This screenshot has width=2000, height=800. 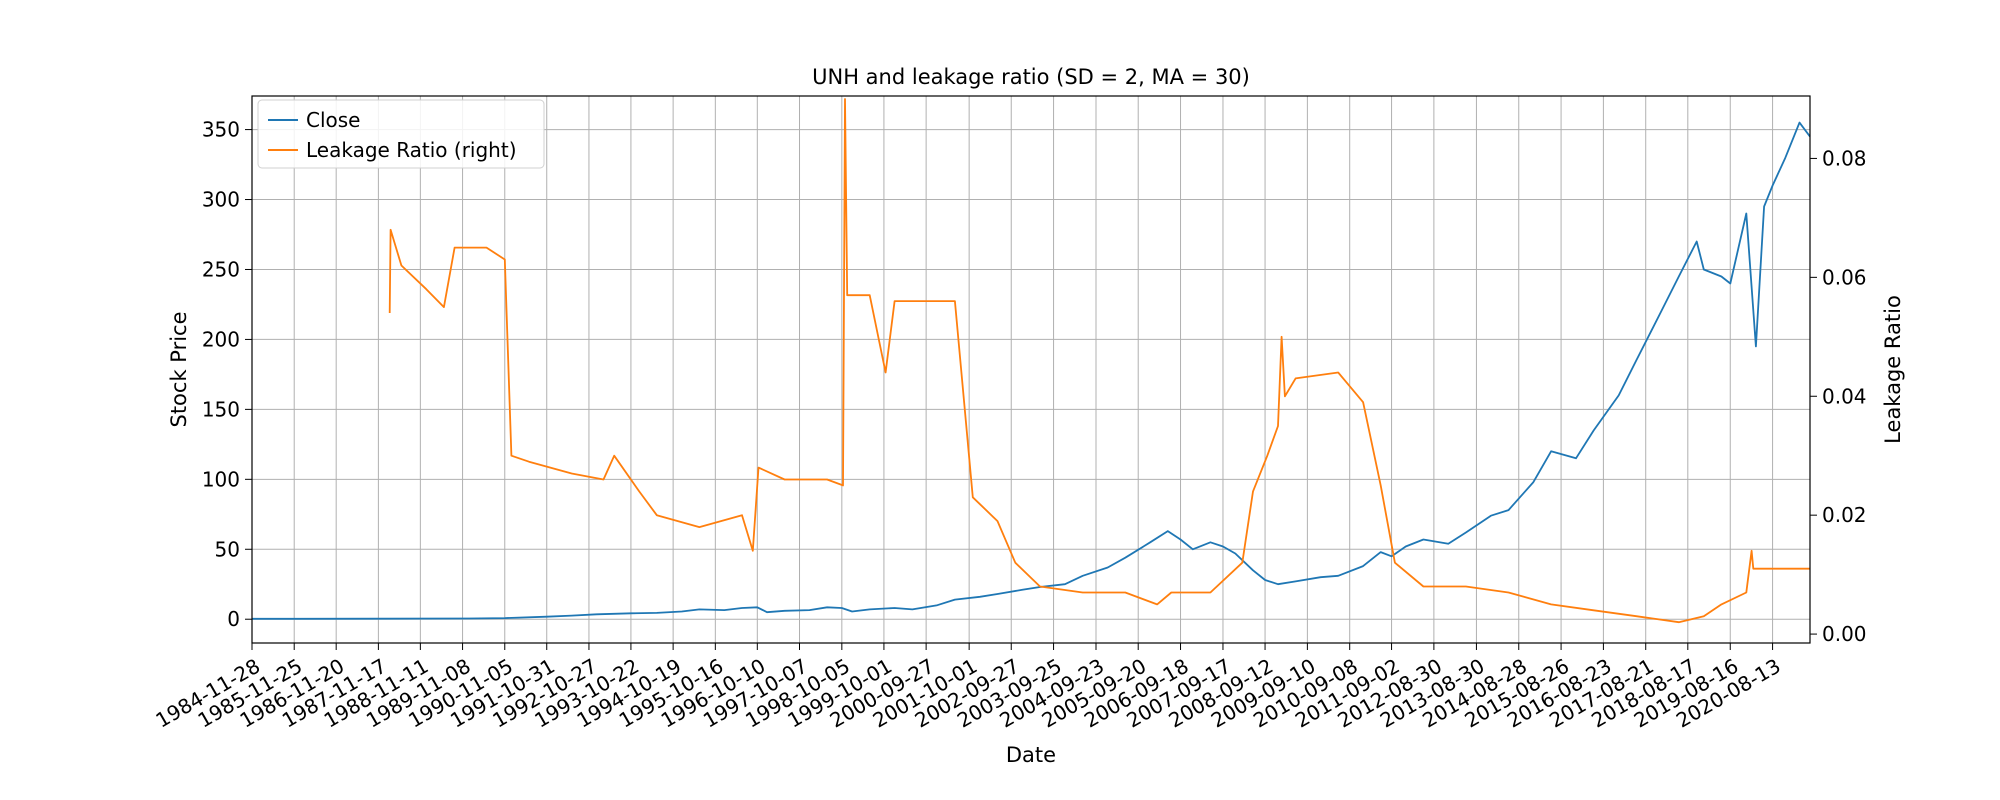 I want to click on y-tick-label-left: 0, so click(x=233, y=619).